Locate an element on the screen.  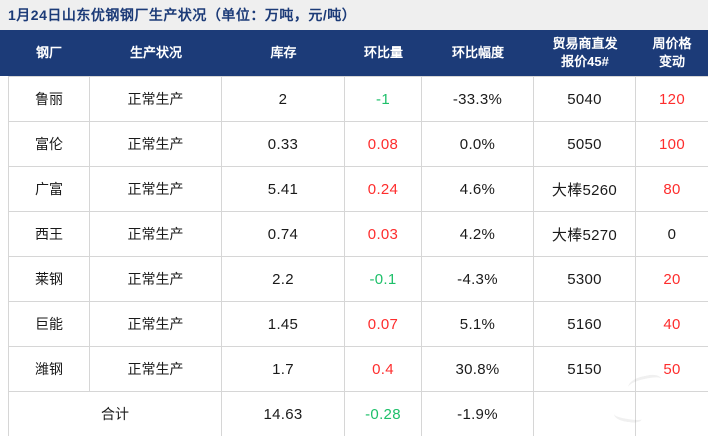
column-header-inventory: 库存 is located at coordinates (283, 53).